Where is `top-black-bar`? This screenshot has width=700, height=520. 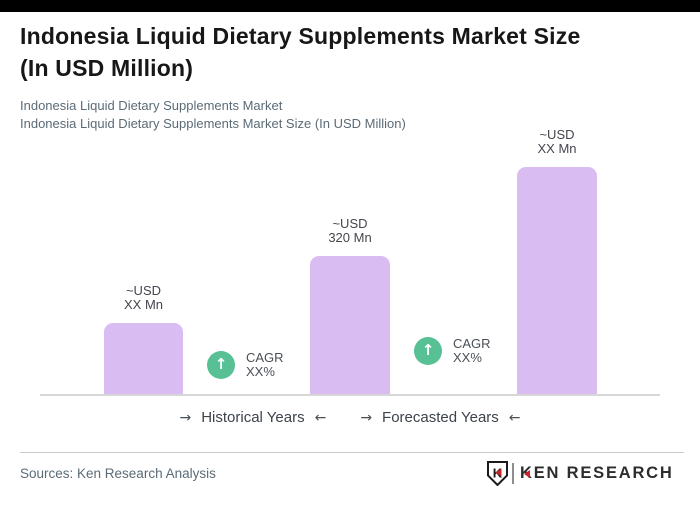 top-black-bar is located at coordinates (350, 6).